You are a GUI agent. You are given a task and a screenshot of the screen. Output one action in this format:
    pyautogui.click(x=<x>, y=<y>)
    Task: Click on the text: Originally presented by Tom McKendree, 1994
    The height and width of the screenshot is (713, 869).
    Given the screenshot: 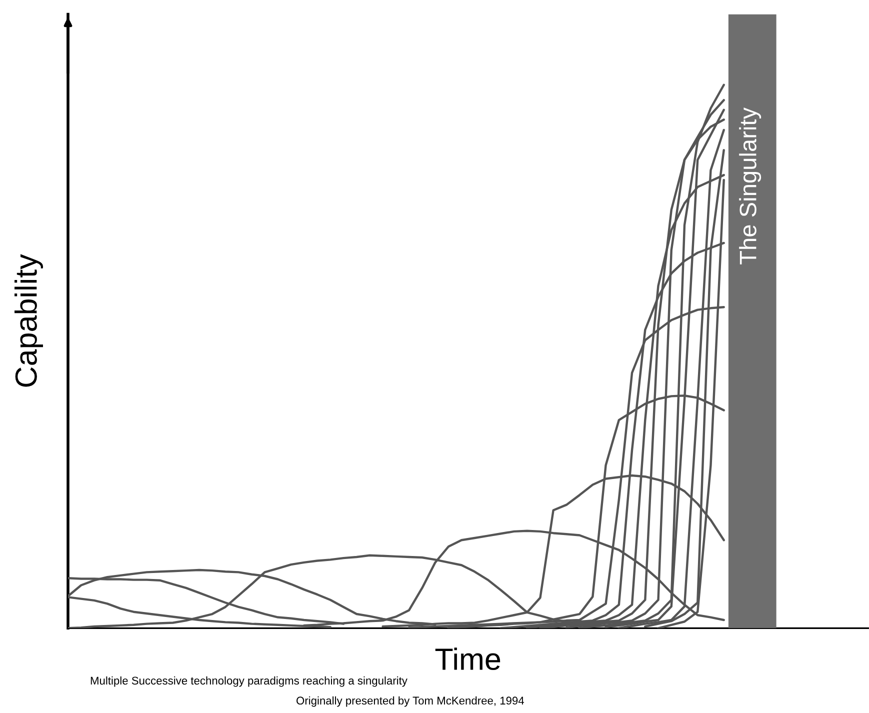 What is the action you would take?
    pyautogui.click(x=410, y=701)
    